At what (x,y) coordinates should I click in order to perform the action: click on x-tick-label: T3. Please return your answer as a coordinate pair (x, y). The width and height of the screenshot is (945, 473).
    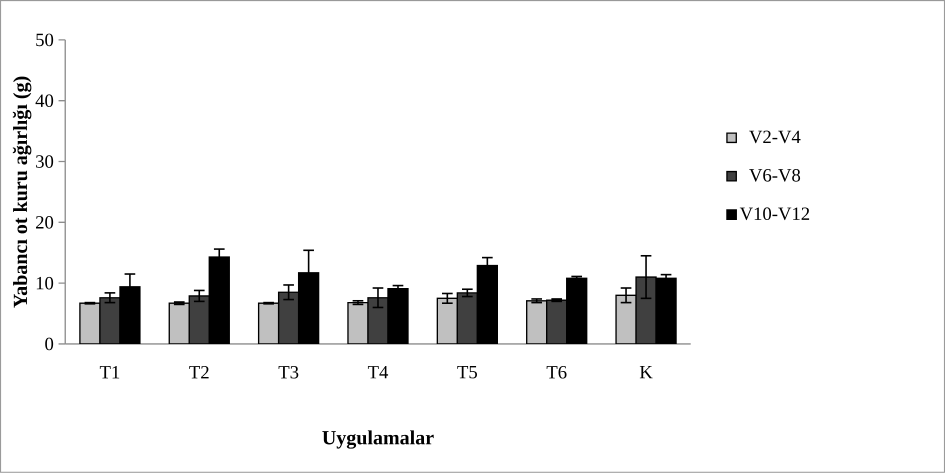
    Looking at the image, I should click on (288, 372).